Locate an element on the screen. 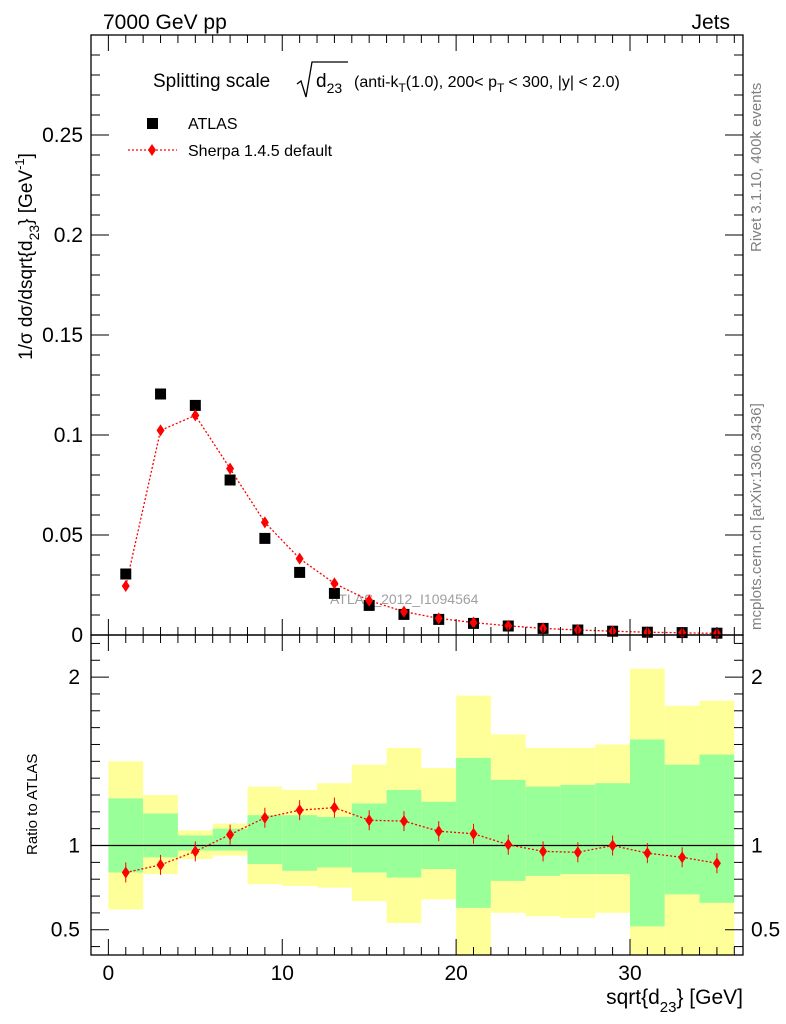  main-y-axis-label-b: } [GeV is located at coordinates (26, 197).